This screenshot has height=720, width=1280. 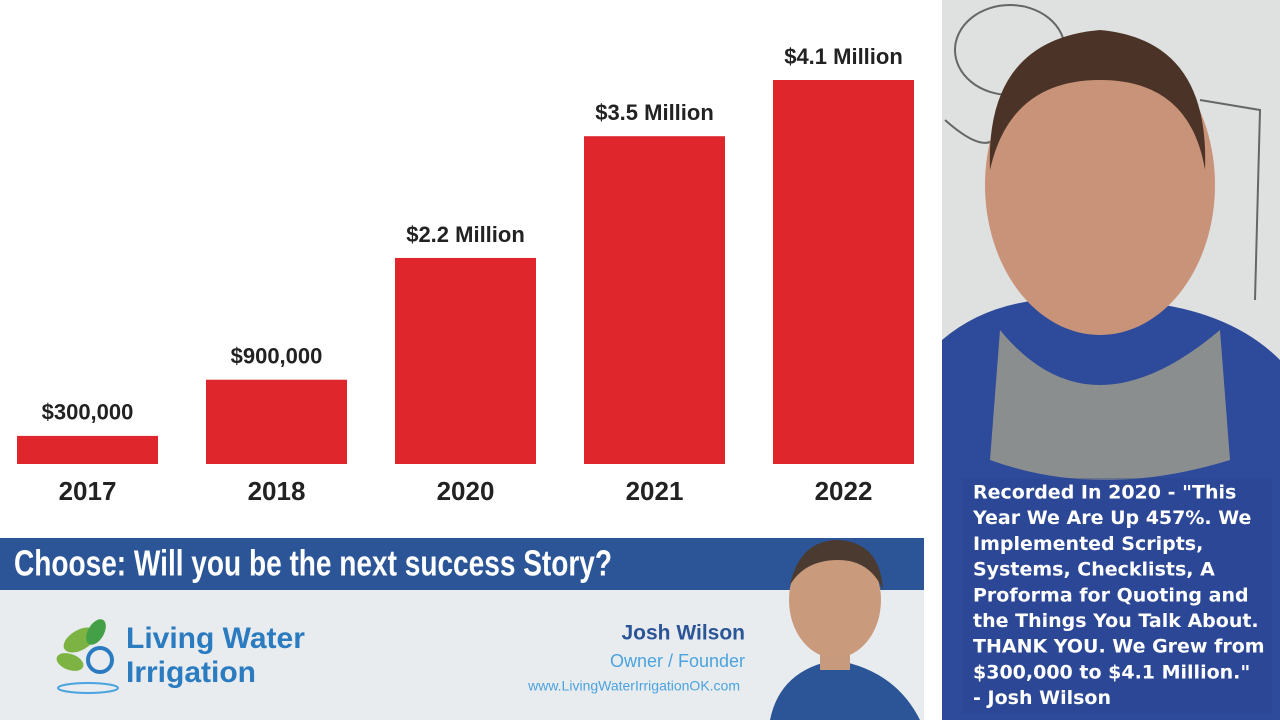 What do you see at coordinates (843, 56) in the screenshot?
I see `value-label: $4.1 Million` at bounding box center [843, 56].